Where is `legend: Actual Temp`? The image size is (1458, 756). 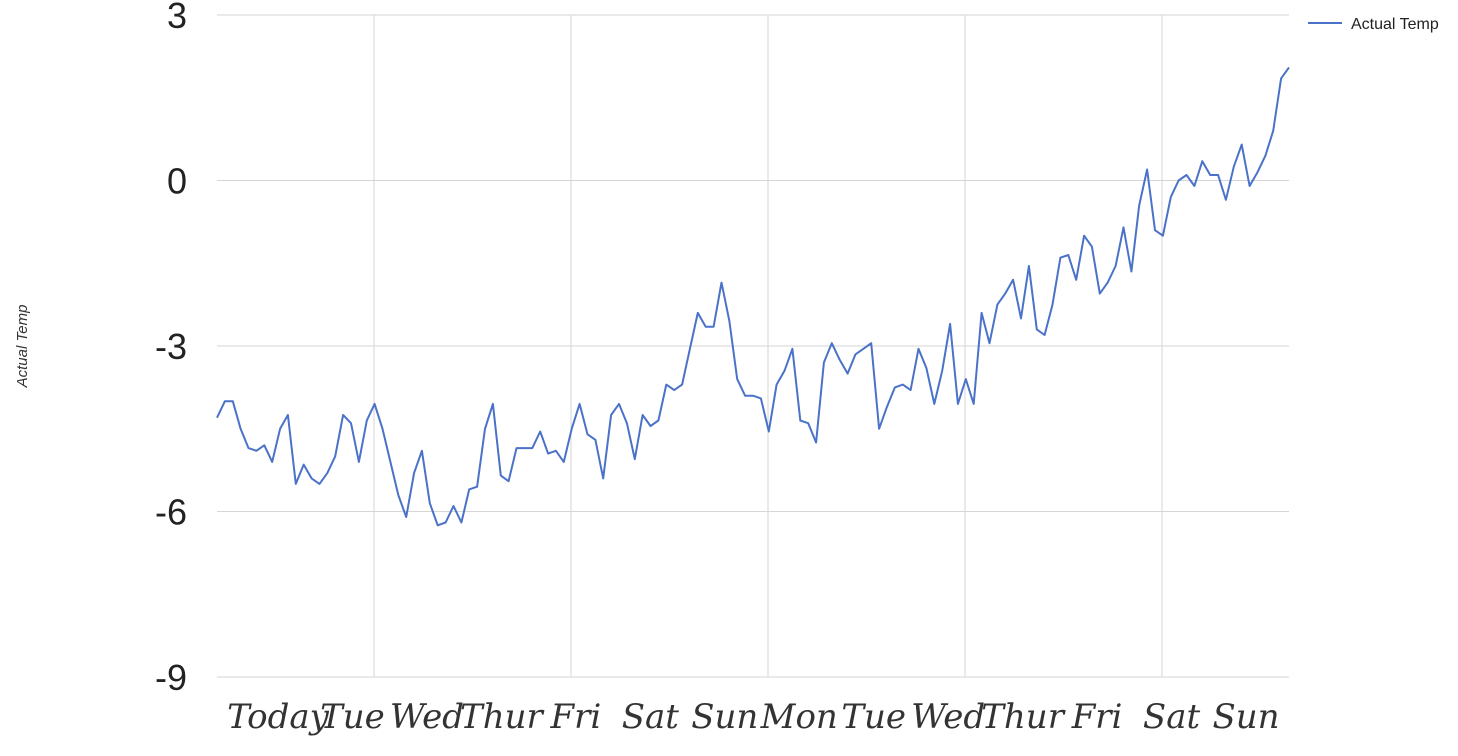 legend: Actual Temp is located at coordinates (1373, 24).